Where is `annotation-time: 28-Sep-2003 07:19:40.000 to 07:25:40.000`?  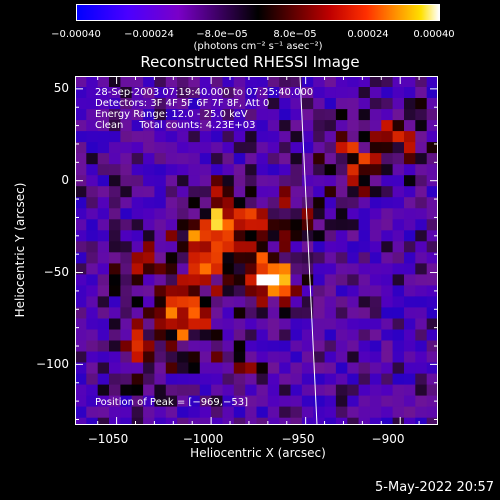
annotation-time: 28-Sep-2003 07:19:40.000 to 07:25:40.000 is located at coordinates (204, 92).